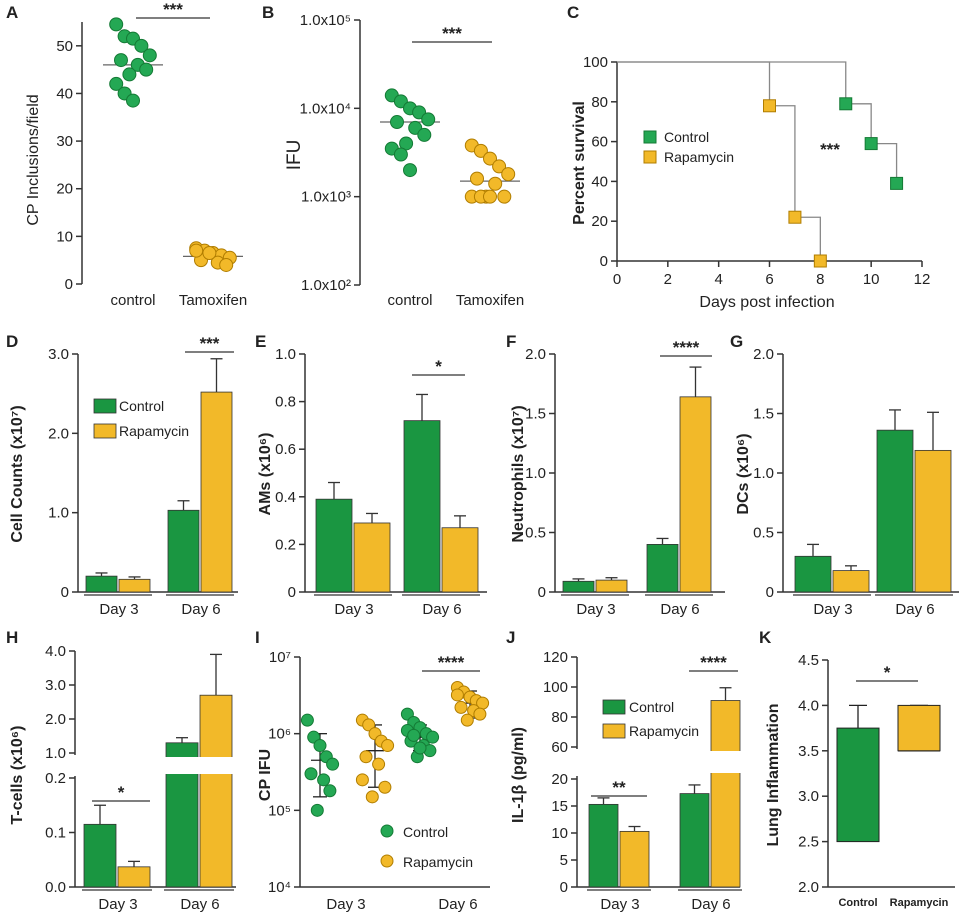 This screenshot has width=959, height=919. Describe the element at coordinates (650, 157) in the screenshot. I see `panel-c-legend-swatch-rapamycin` at that location.